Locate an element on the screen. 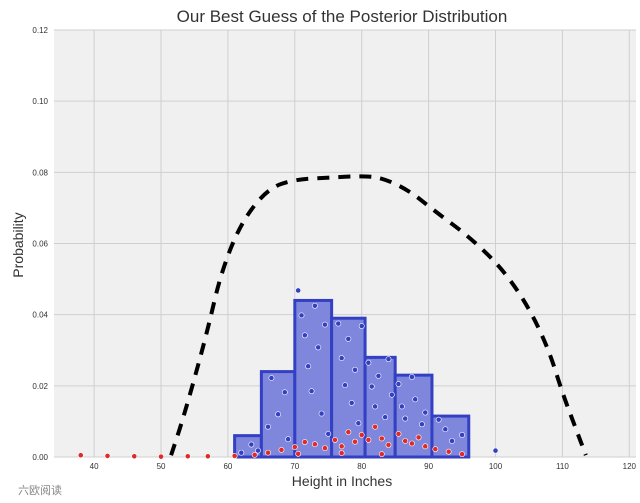  x-tick-label: 40 is located at coordinates (94, 466).